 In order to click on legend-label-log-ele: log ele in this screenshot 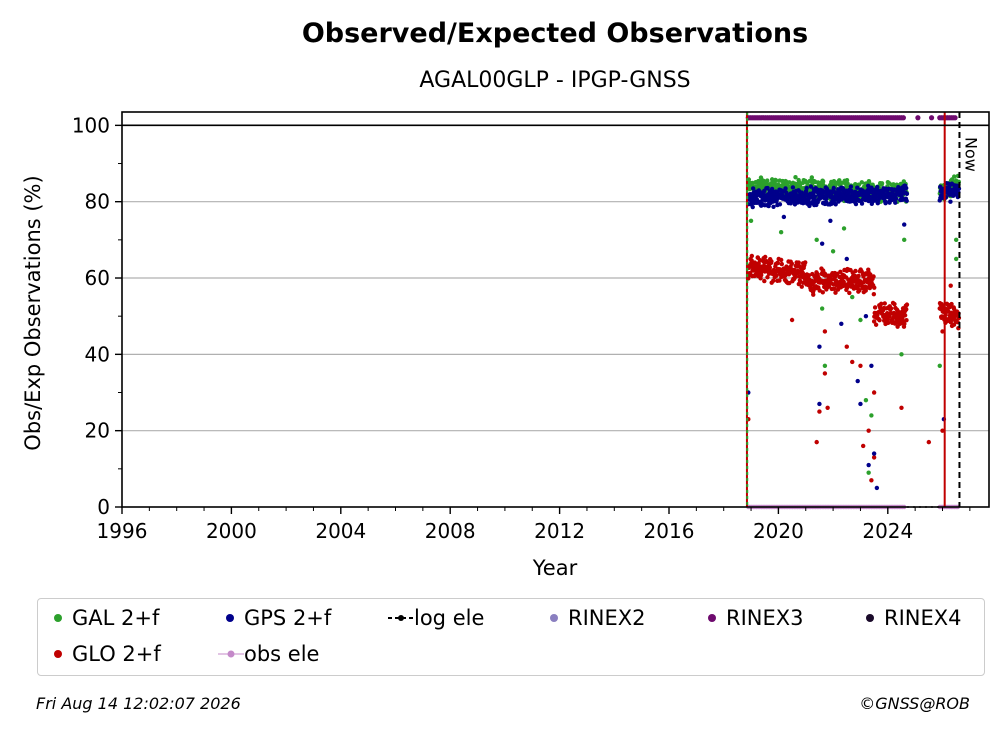, I will do `click(449, 618)`.